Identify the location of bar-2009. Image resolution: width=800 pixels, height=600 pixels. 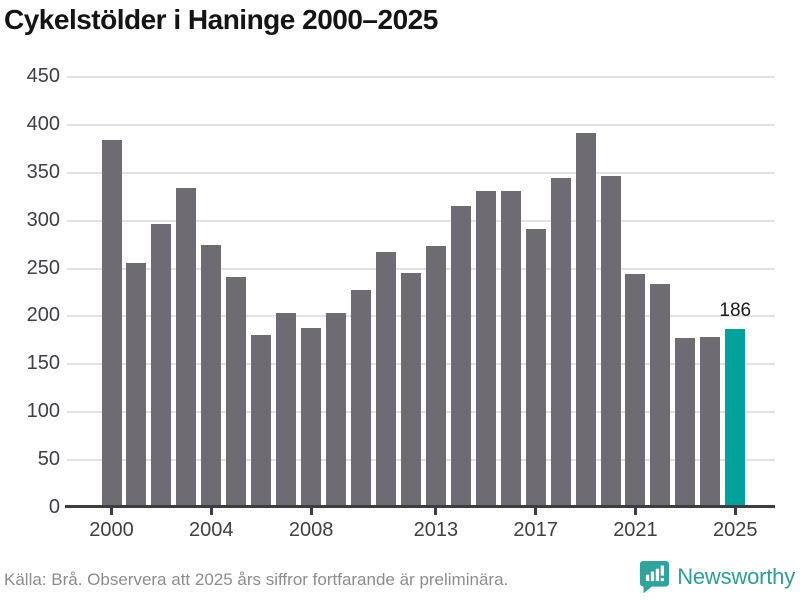
(336, 409).